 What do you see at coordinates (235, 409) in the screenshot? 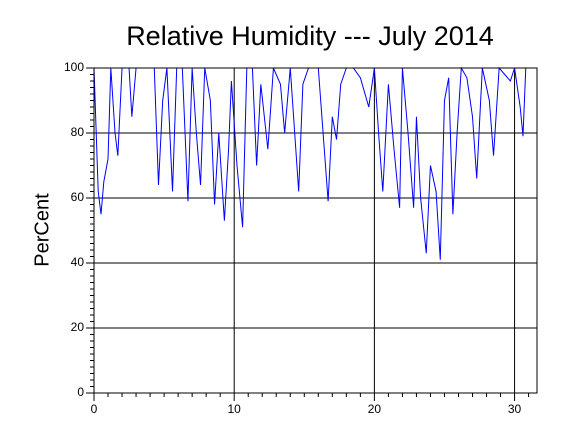
I see `x-tick-label: 10` at bounding box center [235, 409].